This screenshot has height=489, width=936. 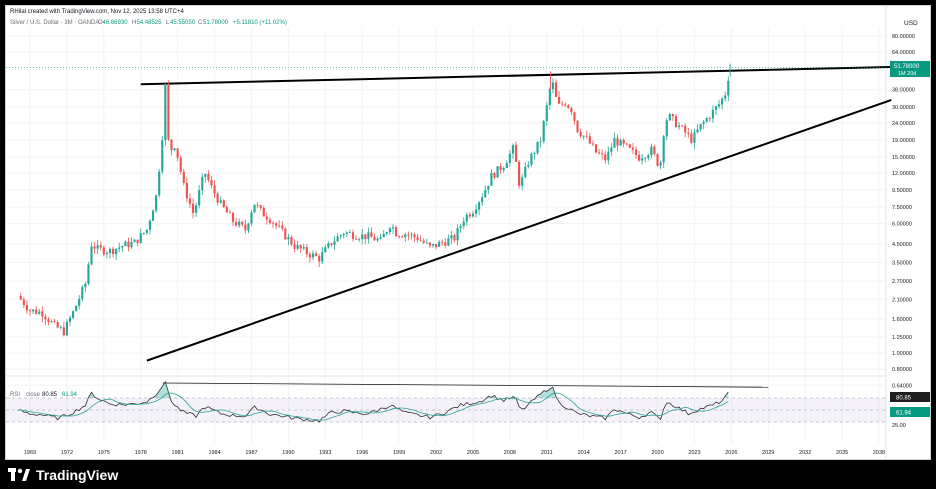 What do you see at coordinates (178, 453) in the screenshot?
I see `time-tick-label: 1981` at bounding box center [178, 453].